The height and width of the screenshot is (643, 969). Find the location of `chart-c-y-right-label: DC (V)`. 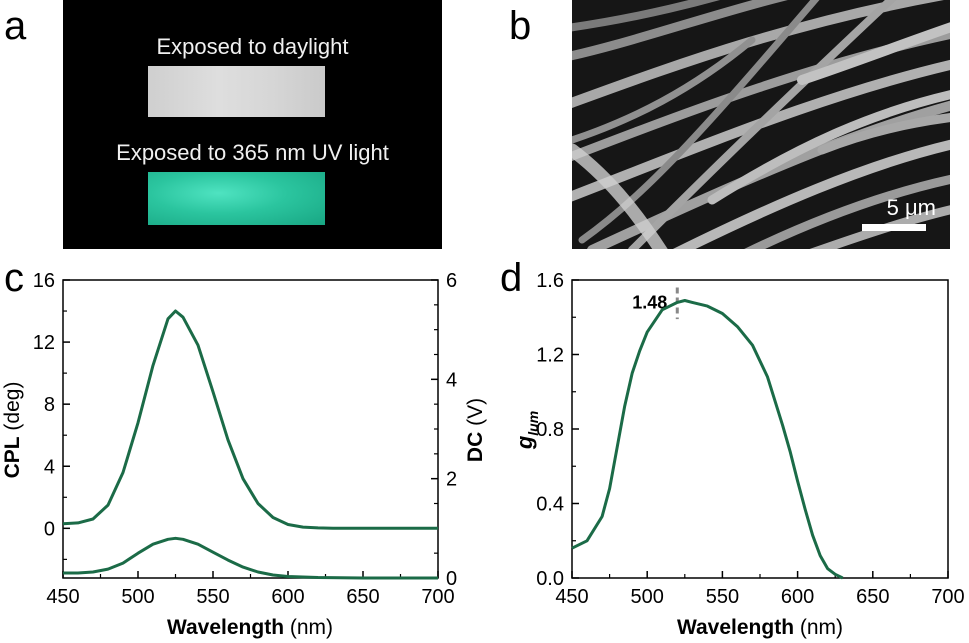

chart-c-y-right-label: DC (V) is located at coordinates (475, 430).